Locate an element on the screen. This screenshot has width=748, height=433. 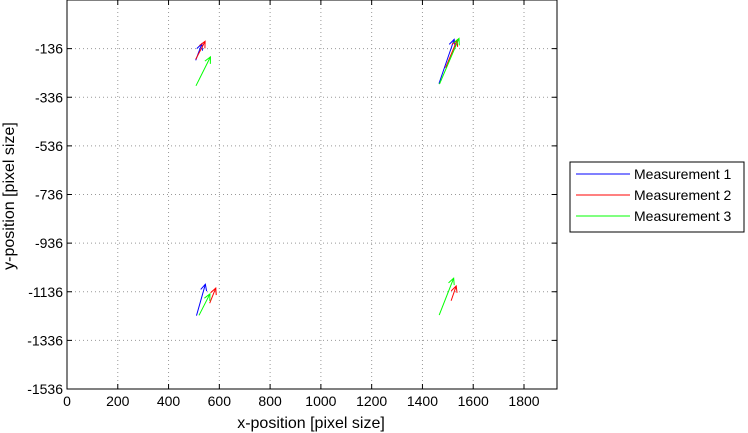
x-tick-label: 400 is located at coordinates (169, 401).